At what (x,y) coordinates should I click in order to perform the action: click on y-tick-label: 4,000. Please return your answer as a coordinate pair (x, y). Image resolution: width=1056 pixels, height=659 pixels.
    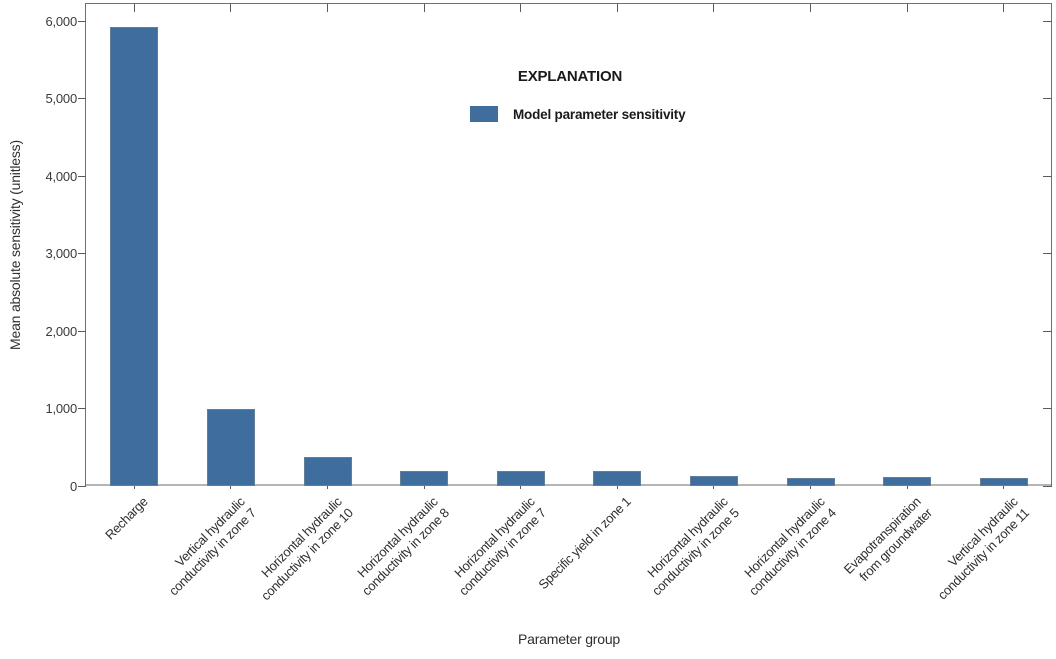
    Looking at the image, I should click on (61, 176).